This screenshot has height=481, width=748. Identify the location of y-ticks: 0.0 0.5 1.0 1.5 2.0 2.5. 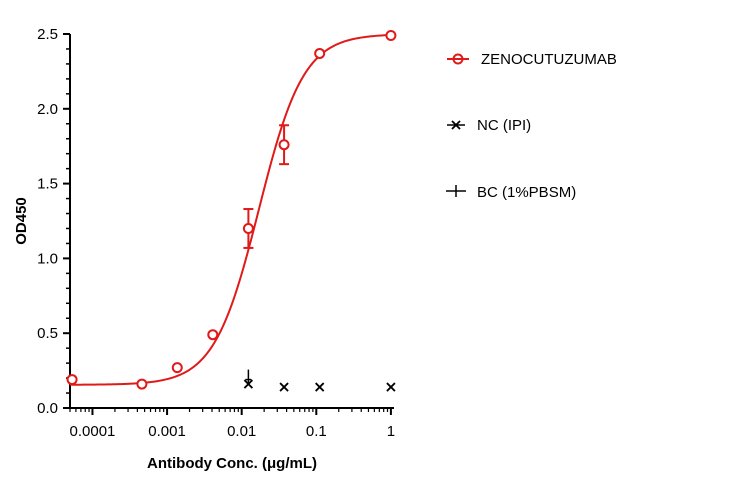
(53, 221).